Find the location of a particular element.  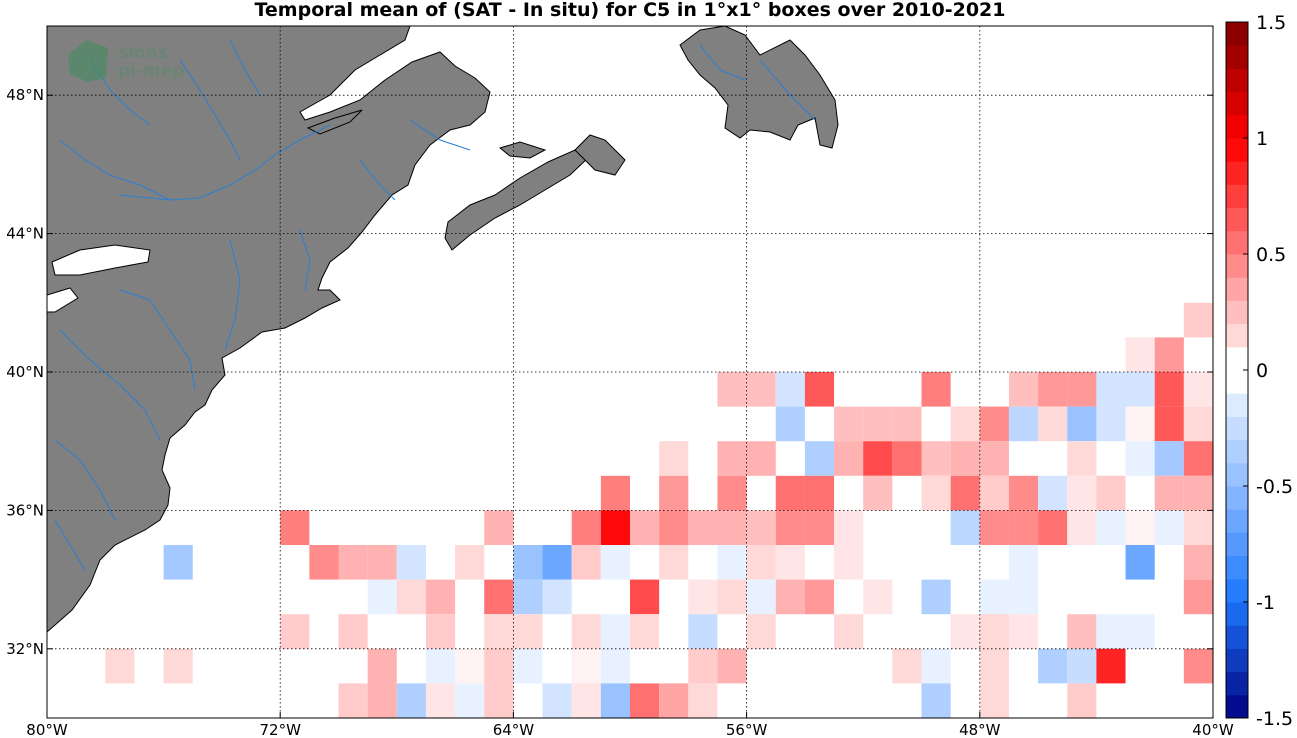

colorbar-tick-label: 1 is located at coordinates (1262, 139).